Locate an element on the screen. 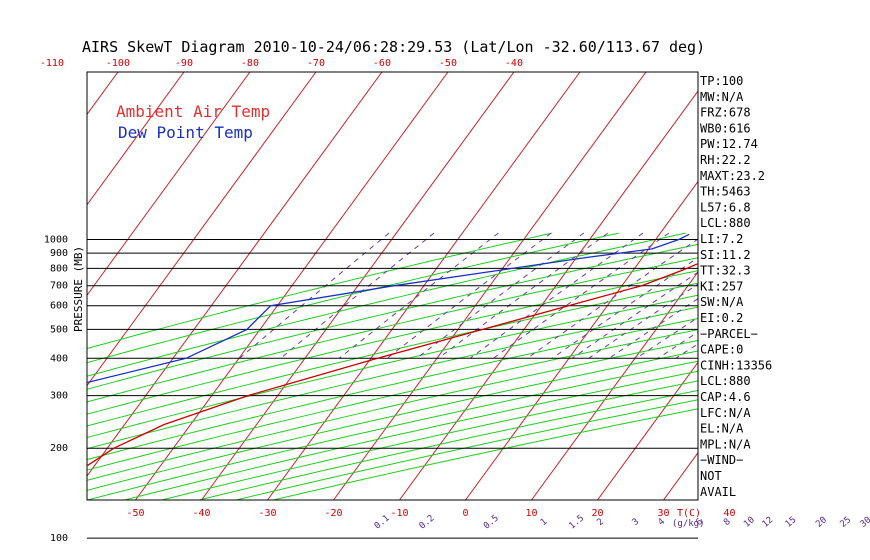 The image size is (870, 560). pressure-tick-label: 900 is located at coordinates (59, 253).